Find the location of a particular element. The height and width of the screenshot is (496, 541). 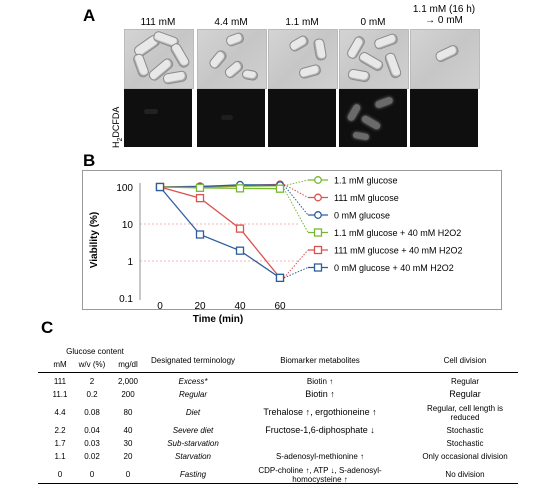

cell-div: Regular is located at coordinates (464, 381).